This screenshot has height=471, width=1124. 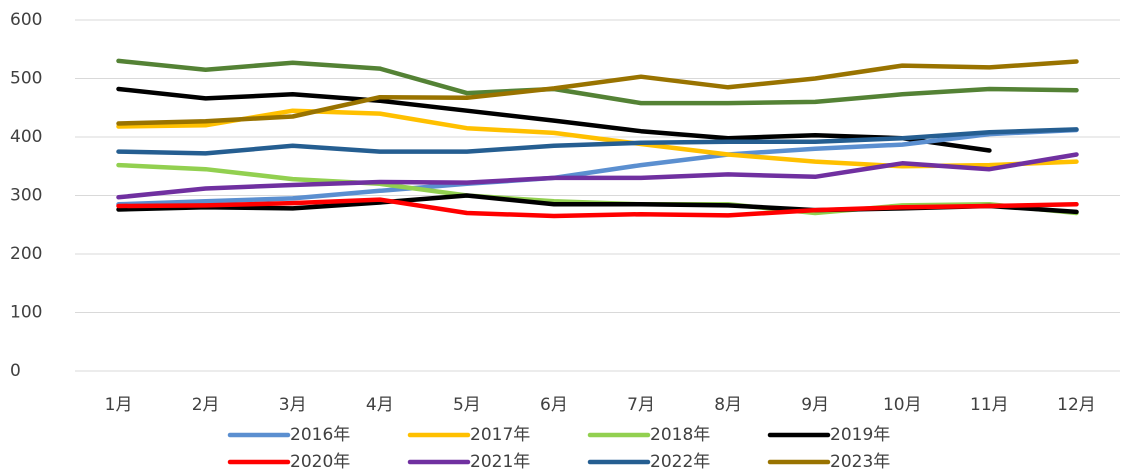 What do you see at coordinates (680, 435) in the screenshot?
I see `legend-label: 2018年` at bounding box center [680, 435].